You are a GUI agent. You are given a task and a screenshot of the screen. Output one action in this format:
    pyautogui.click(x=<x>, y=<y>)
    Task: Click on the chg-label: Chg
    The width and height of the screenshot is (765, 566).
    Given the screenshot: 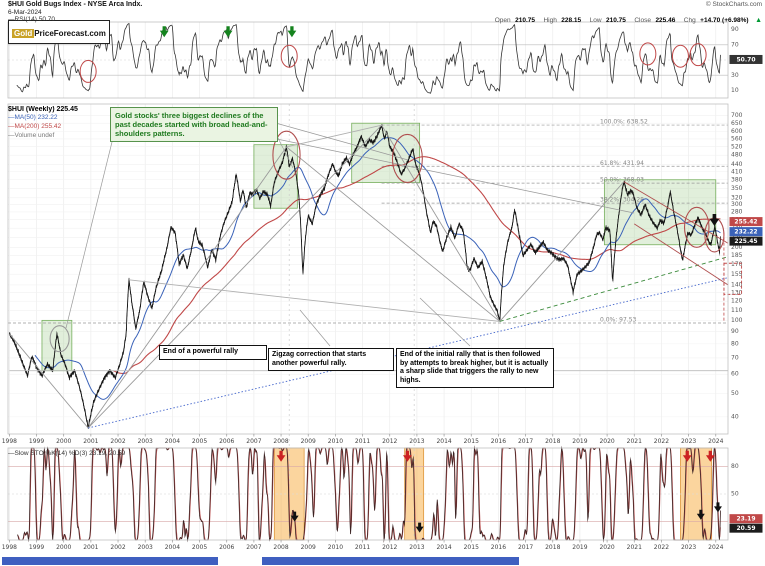 What is the action you would take?
    pyautogui.click(x=689, y=20)
    